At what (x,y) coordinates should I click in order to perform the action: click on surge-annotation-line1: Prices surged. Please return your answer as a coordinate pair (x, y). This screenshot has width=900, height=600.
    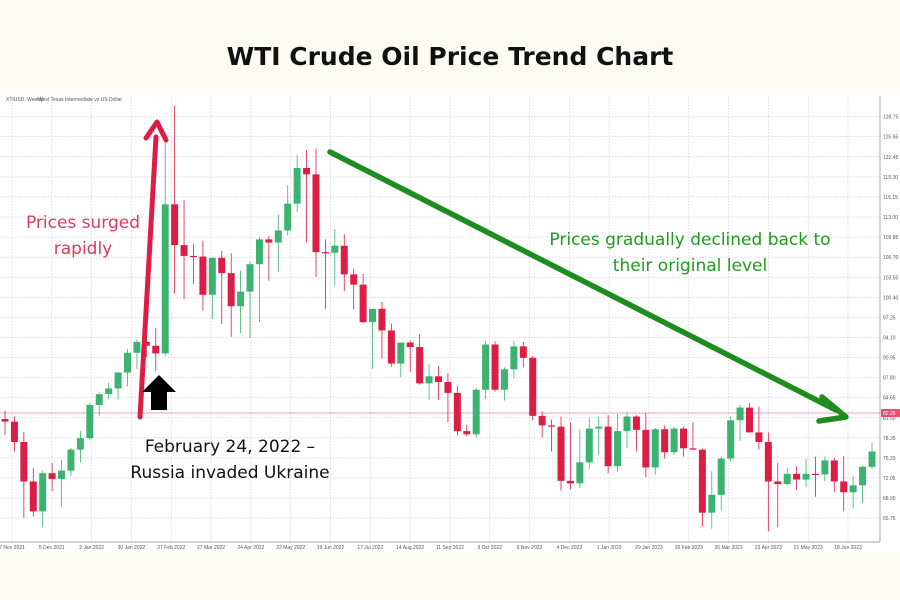
    Looking at the image, I should click on (83, 223).